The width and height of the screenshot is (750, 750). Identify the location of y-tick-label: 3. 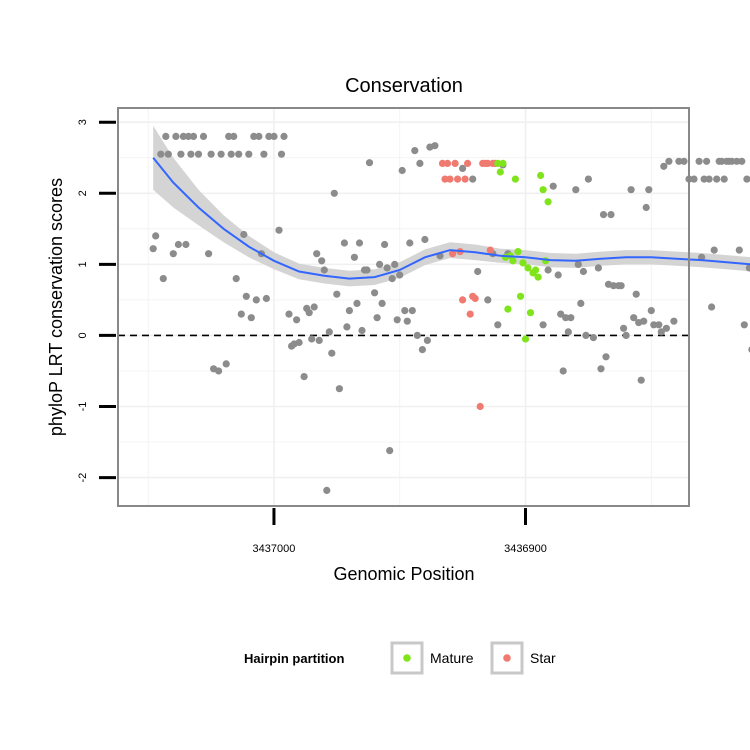
(83, 122).